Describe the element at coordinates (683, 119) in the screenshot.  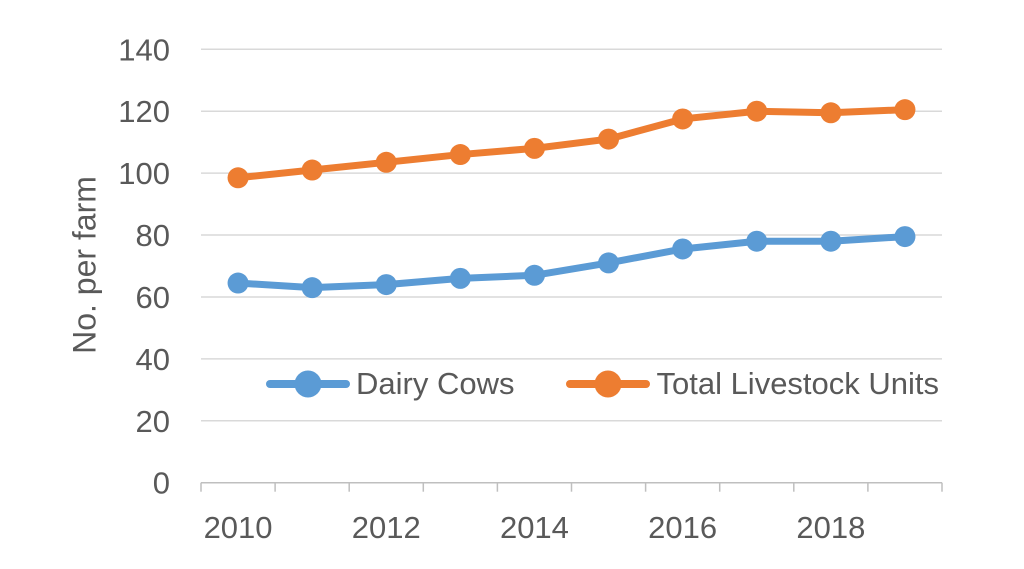
I see `data-point-total-livestock-units-2016` at that location.